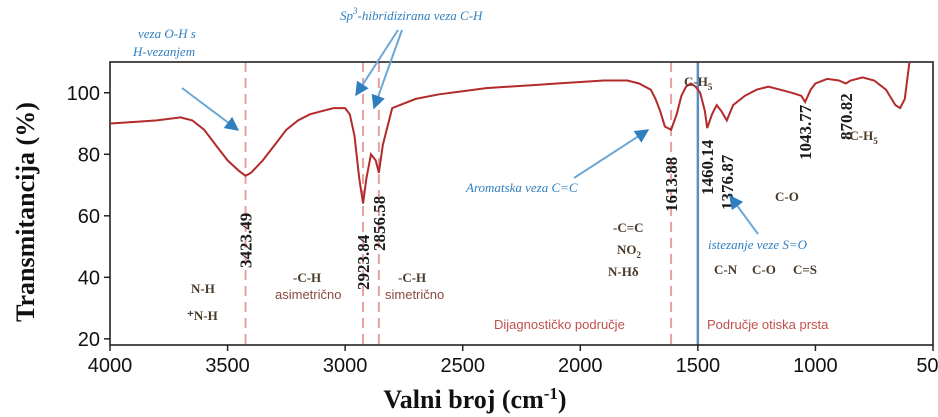 The height and width of the screenshot is (417, 938). Describe the element at coordinates (629, 251) in the screenshot. I see `label-no2: NO2` at that location.